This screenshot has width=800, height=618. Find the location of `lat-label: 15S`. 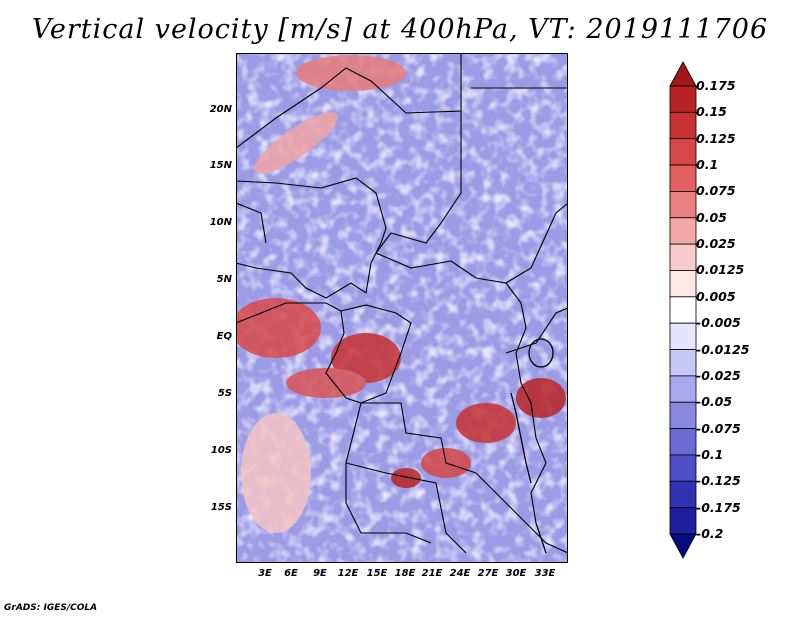

lat-label: 15S is located at coordinates (221, 507).